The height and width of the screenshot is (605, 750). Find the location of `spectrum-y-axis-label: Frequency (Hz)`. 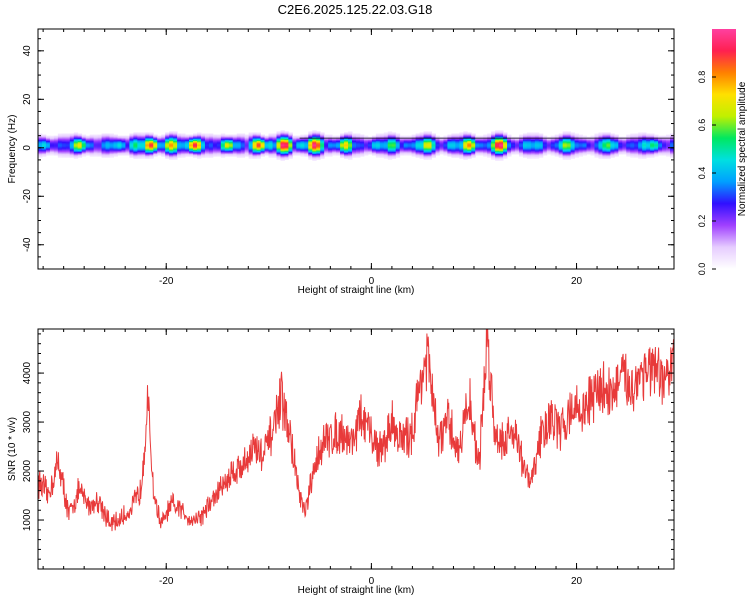

spectrum-y-axis-label: Frequency (Hz) is located at coordinates (12, 149).